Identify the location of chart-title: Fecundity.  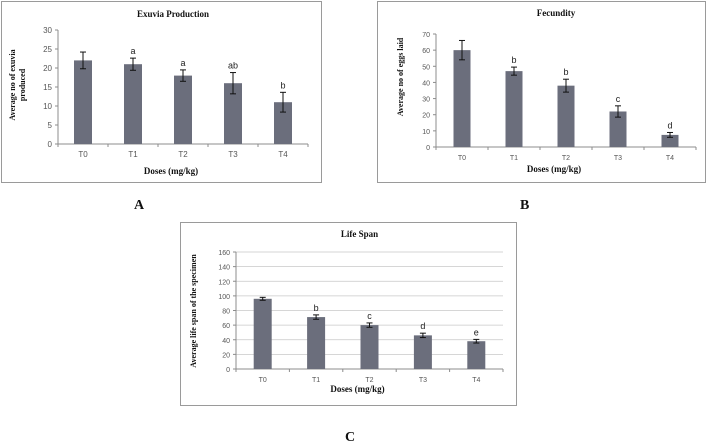
(556, 13).